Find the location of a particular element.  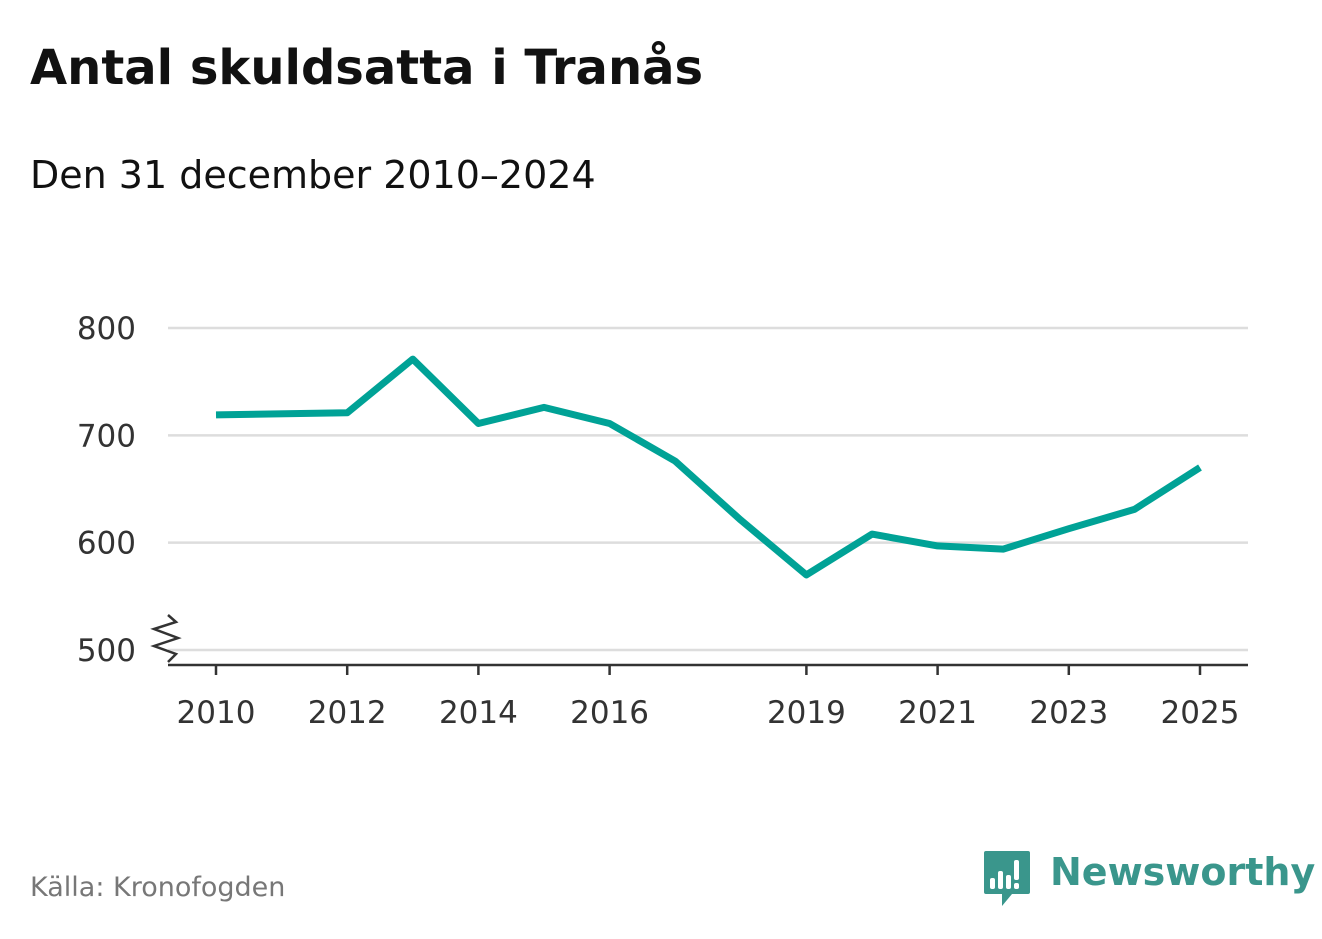

y-axis-break-zigzag is located at coordinates (166, 638).